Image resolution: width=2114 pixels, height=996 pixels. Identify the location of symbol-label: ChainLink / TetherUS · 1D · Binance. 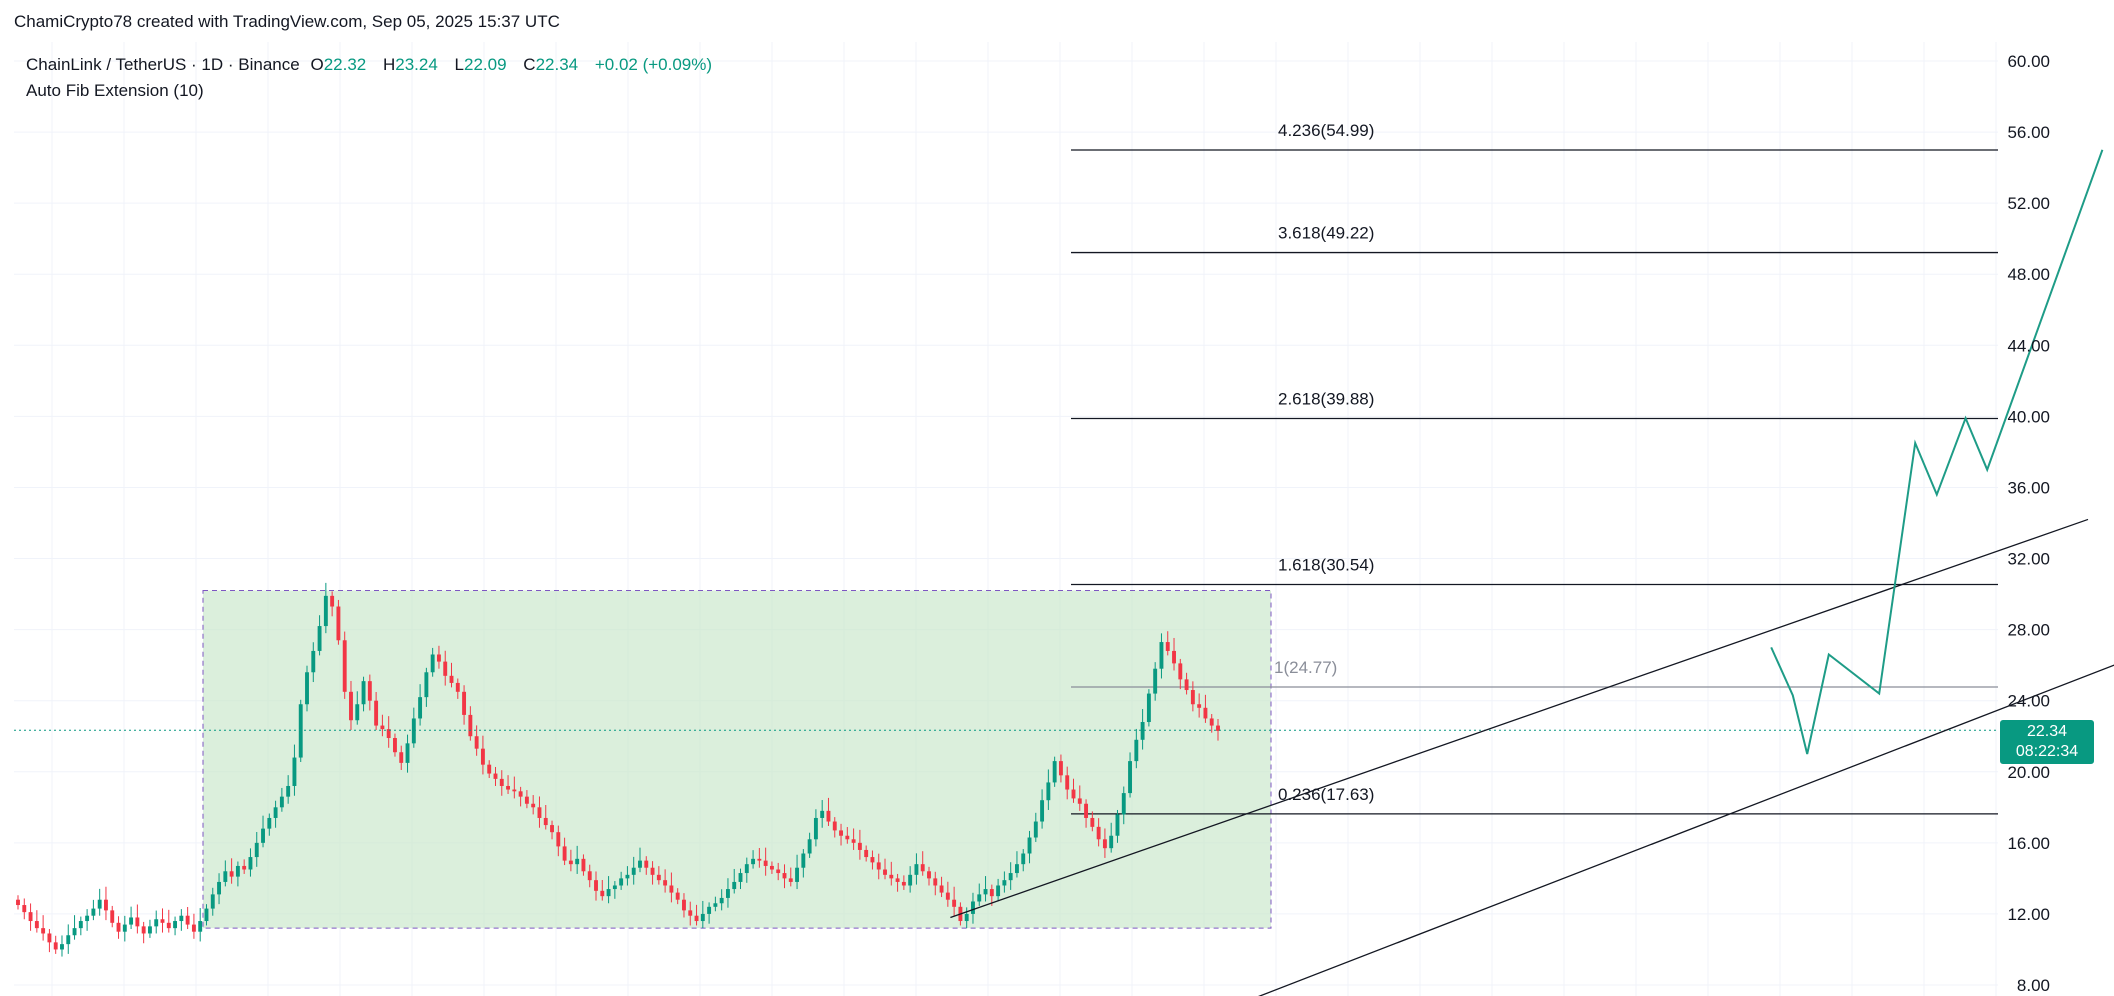
(163, 64).